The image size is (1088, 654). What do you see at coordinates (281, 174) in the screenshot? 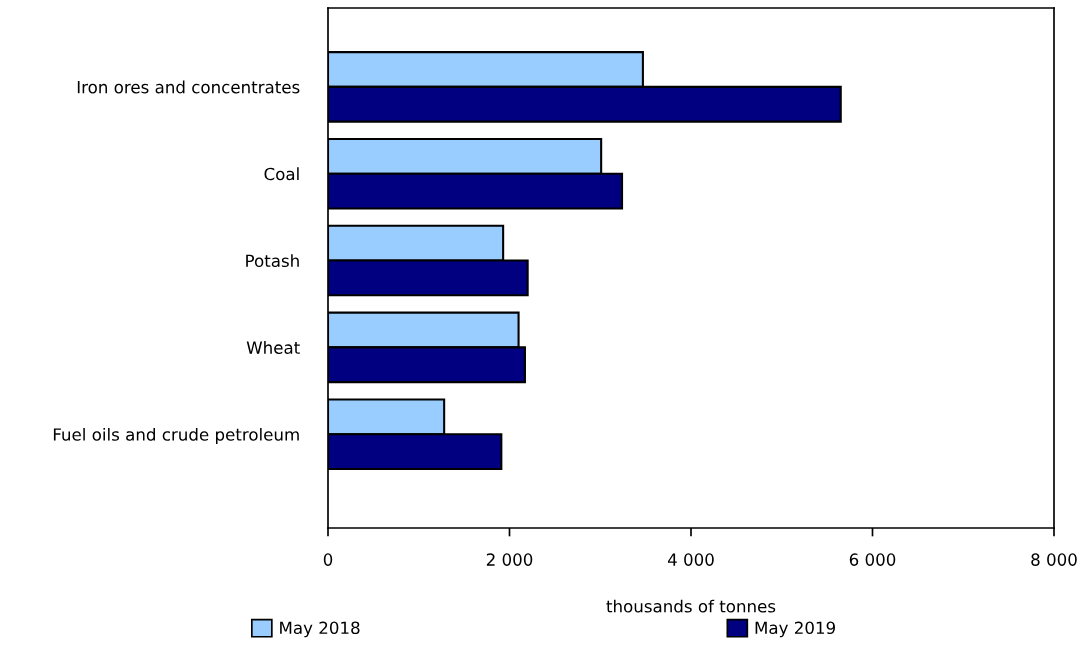
I see `y-tick-label: Coal` at bounding box center [281, 174].